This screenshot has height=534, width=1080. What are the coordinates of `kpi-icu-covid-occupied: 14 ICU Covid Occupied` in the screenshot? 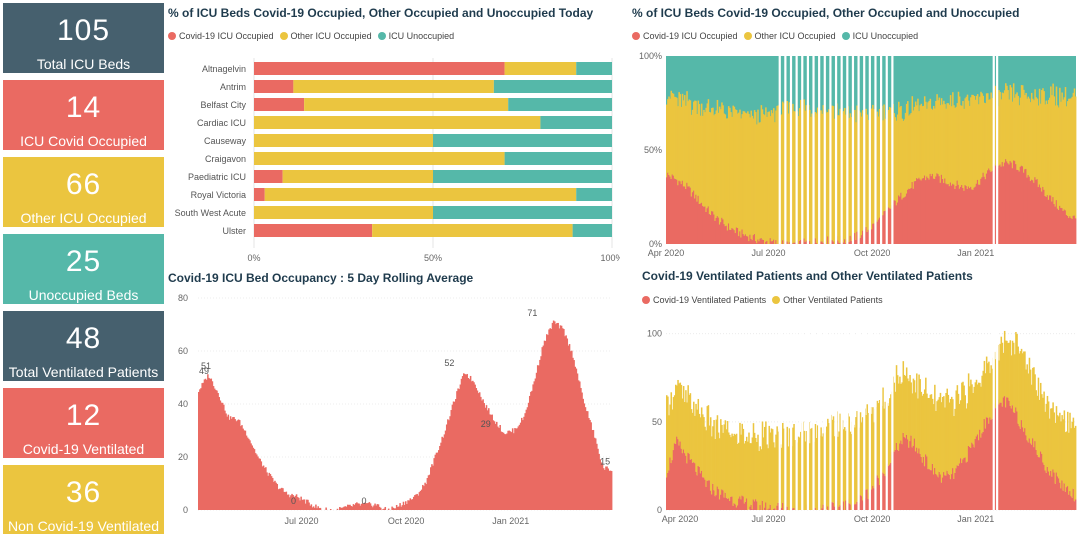 It's located at (83, 115).